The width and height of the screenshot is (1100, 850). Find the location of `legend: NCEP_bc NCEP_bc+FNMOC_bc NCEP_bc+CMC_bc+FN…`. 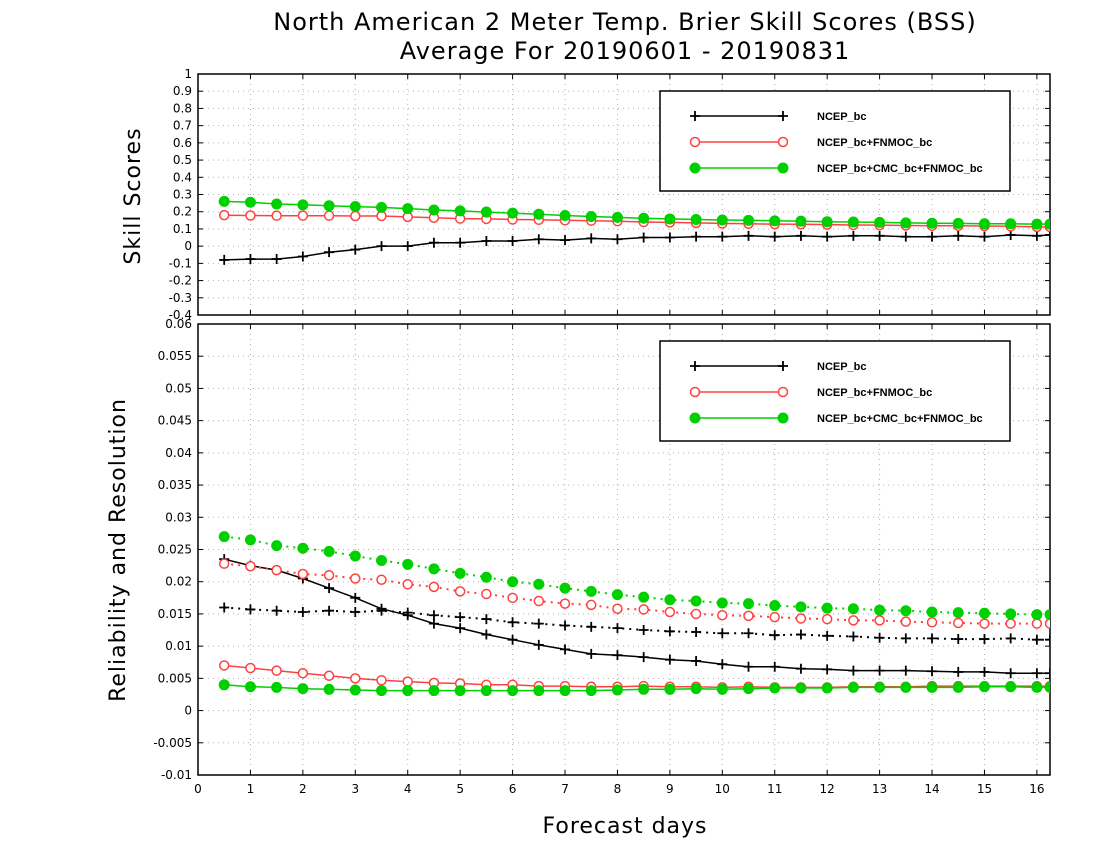

legend: NCEP_bc NCEP_bc+FNMOC_bc NCEP_bc+CMC_bc+FN… is located at coordinates (835, 141).